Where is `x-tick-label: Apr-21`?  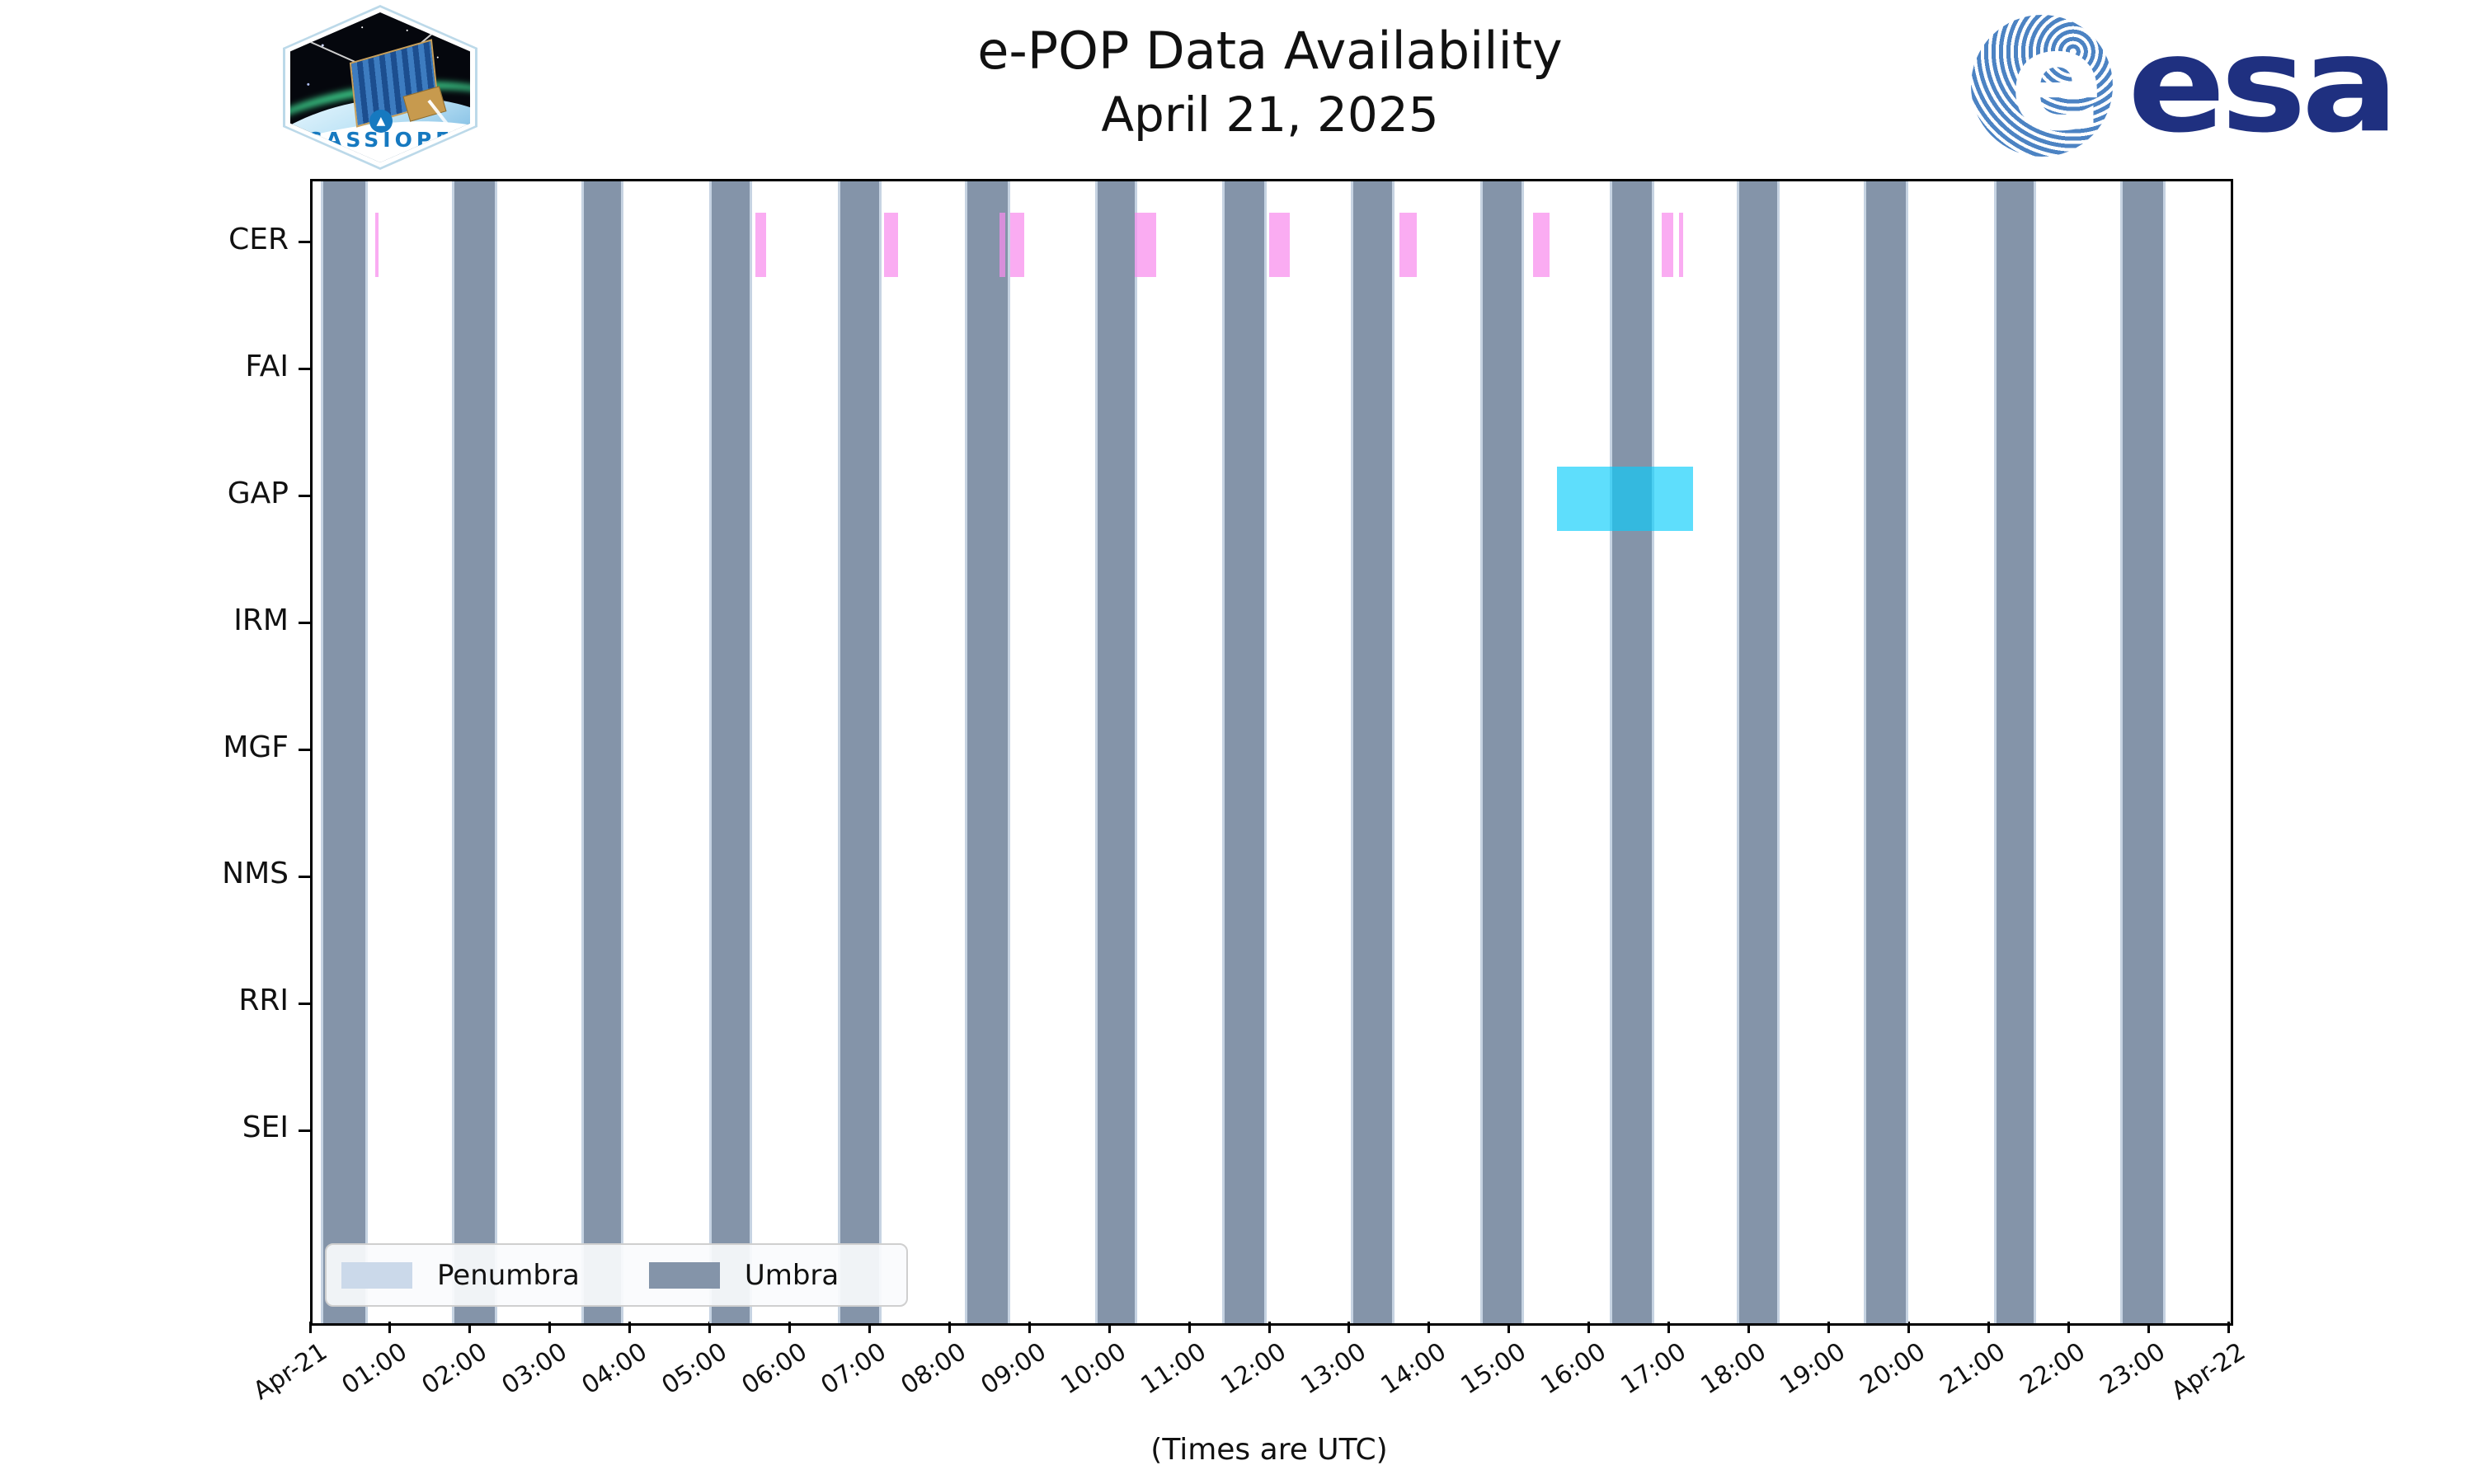 x-tick-label: Apr-21 is located at coordinates (290, 1372).